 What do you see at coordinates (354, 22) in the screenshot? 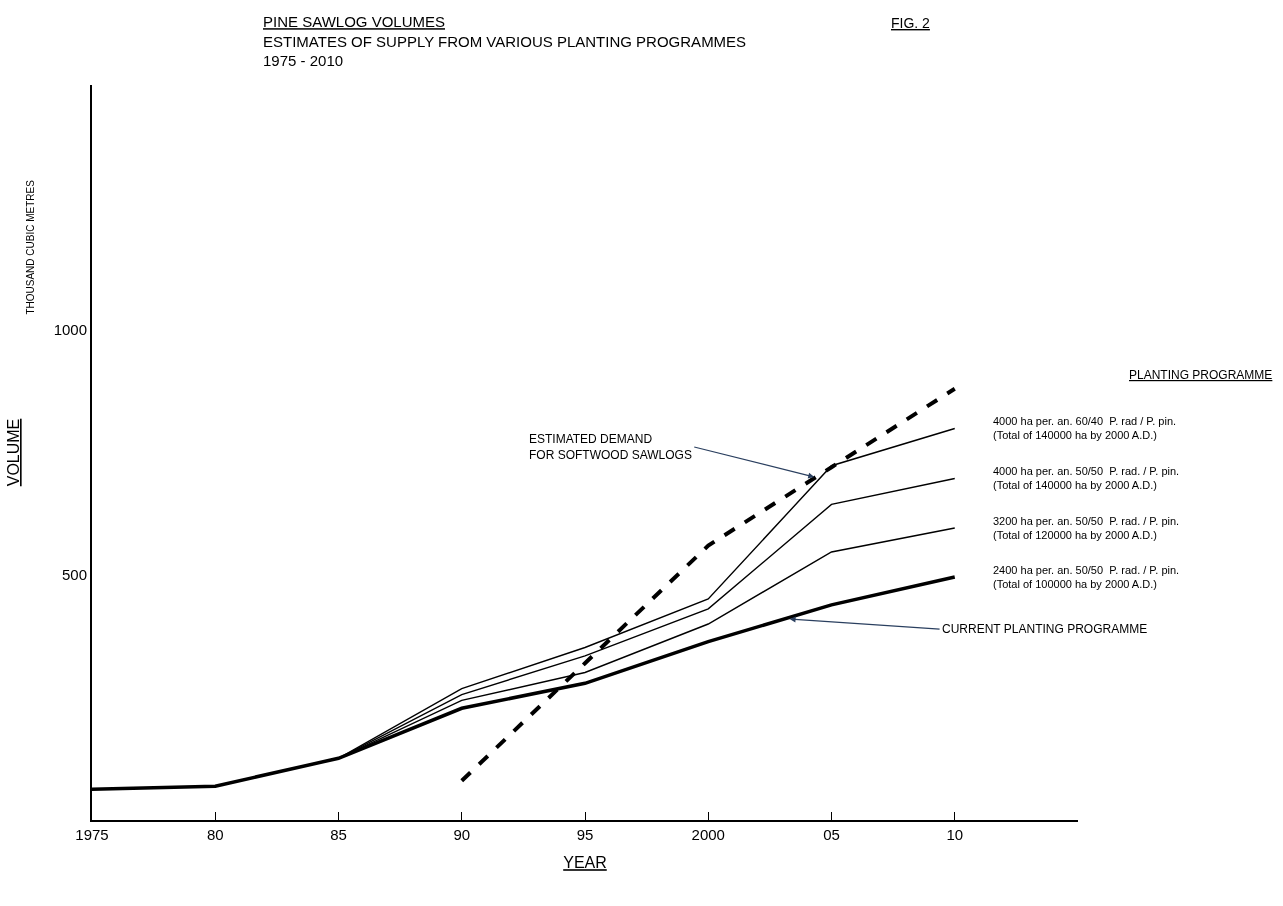
I see `chart-title: PINE SAWLOG VOLUMES` at bounding box center [354, 22].